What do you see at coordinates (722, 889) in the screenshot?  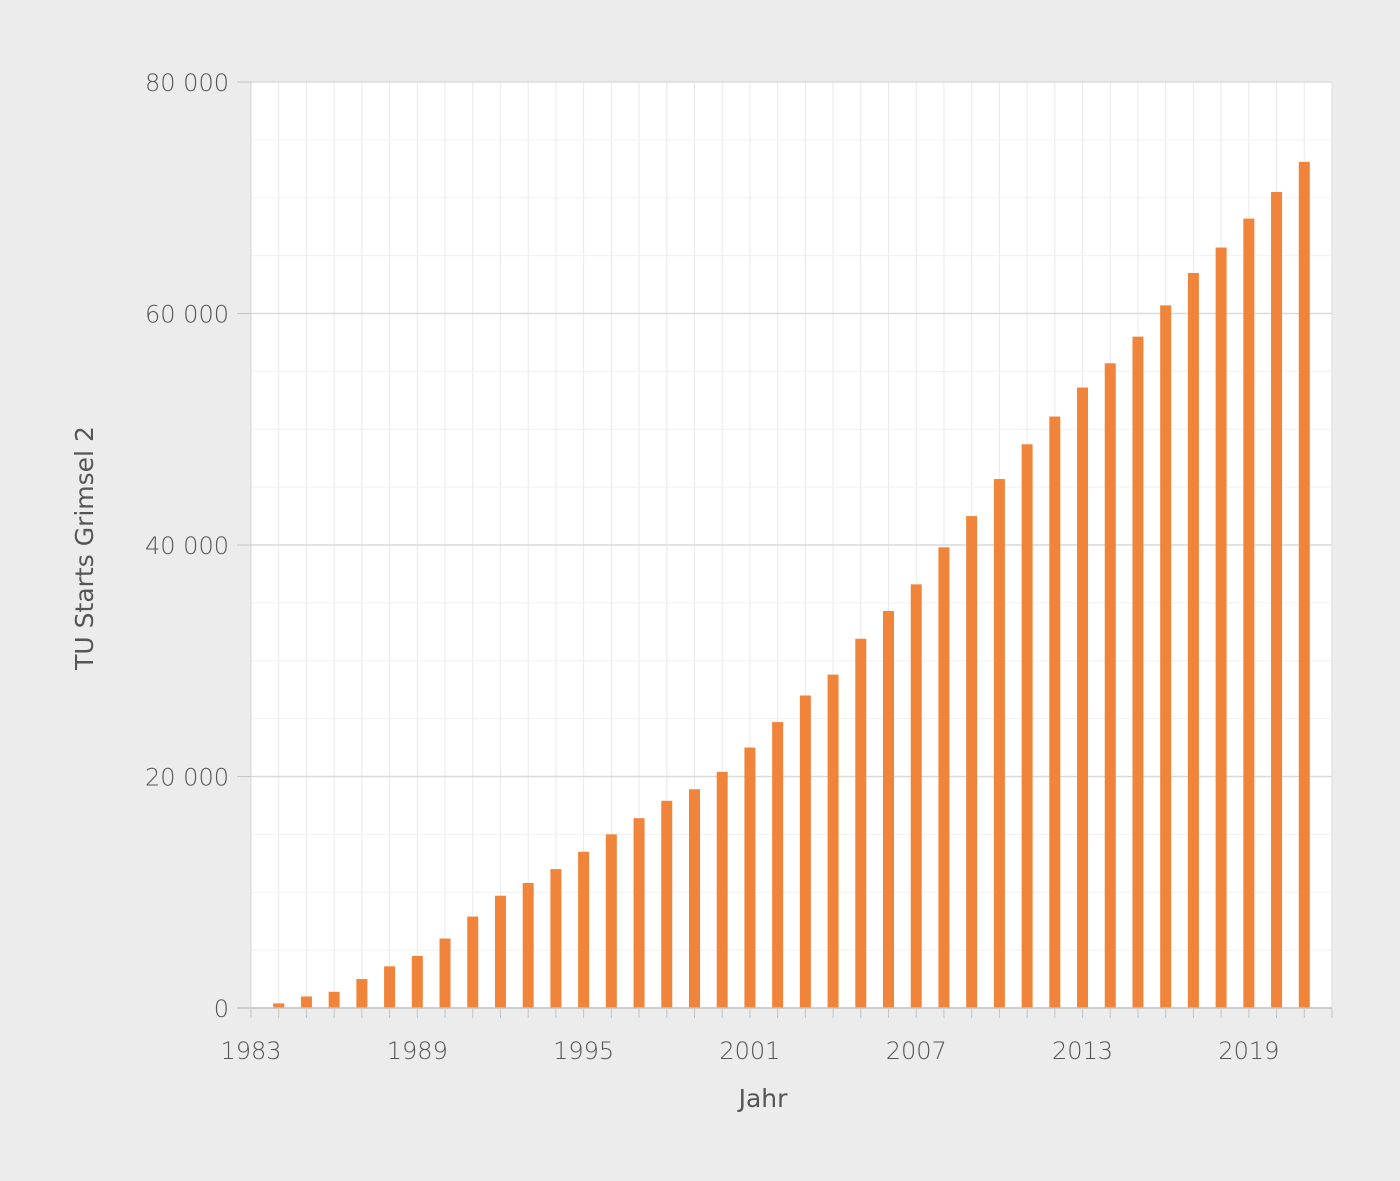 I see `bar-2000` at bounding box center [722, 889].